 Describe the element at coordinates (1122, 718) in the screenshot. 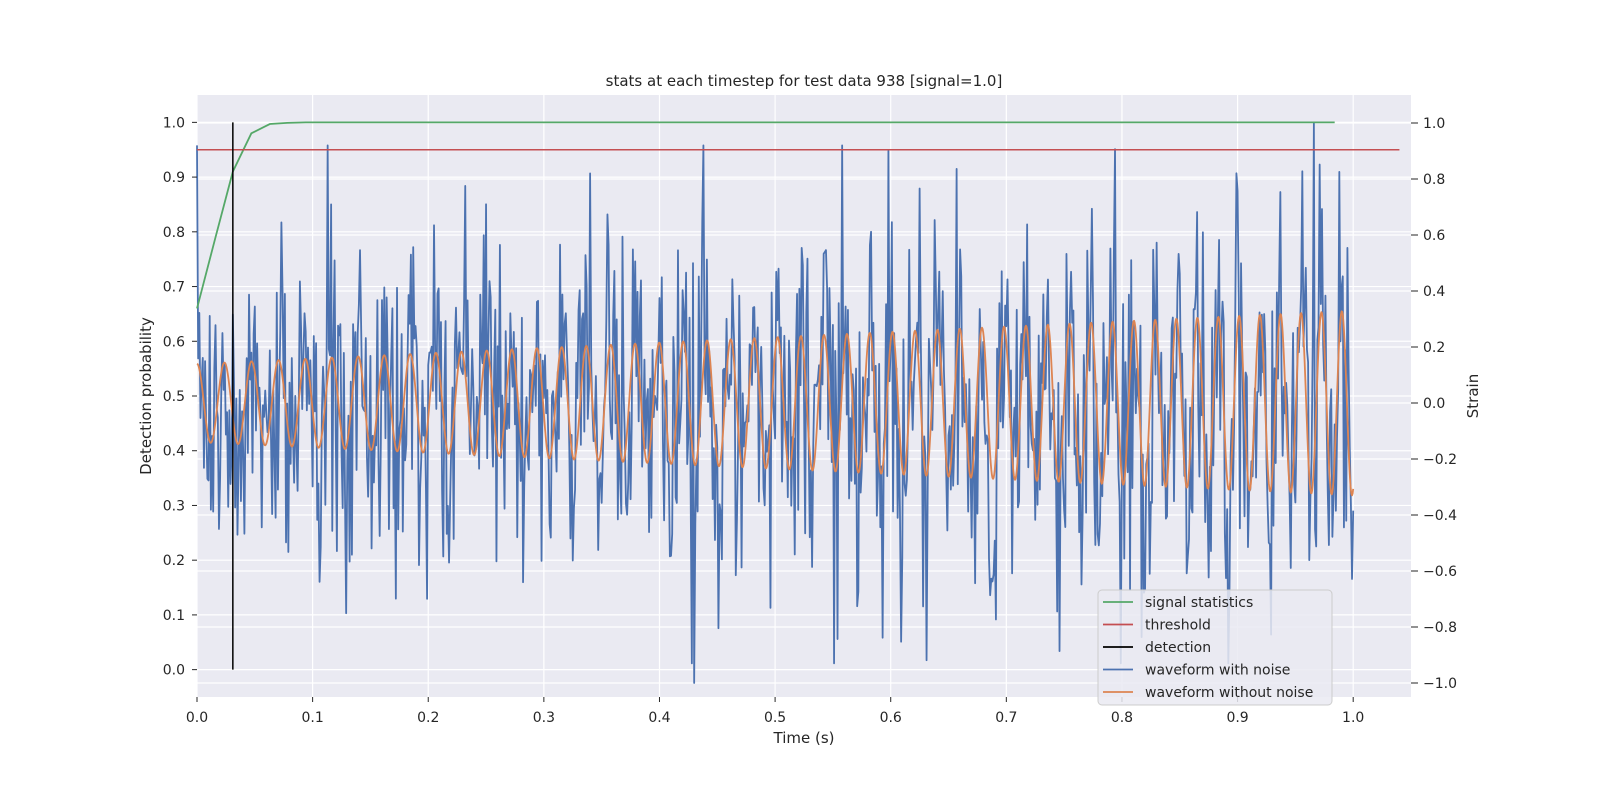

I see `x-tick-label: 0.8` at that location.